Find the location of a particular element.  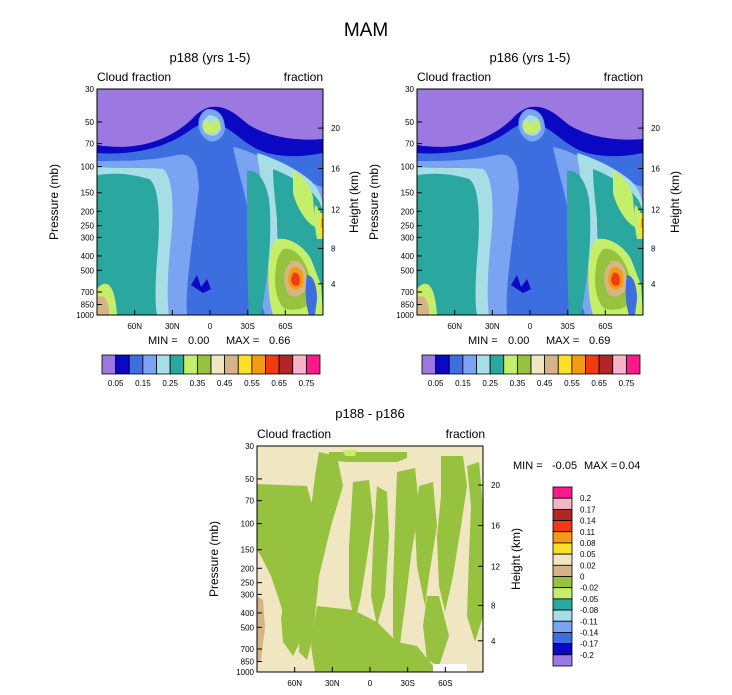

pressure-tick-label: 100 is located at coordinates (248, 524).